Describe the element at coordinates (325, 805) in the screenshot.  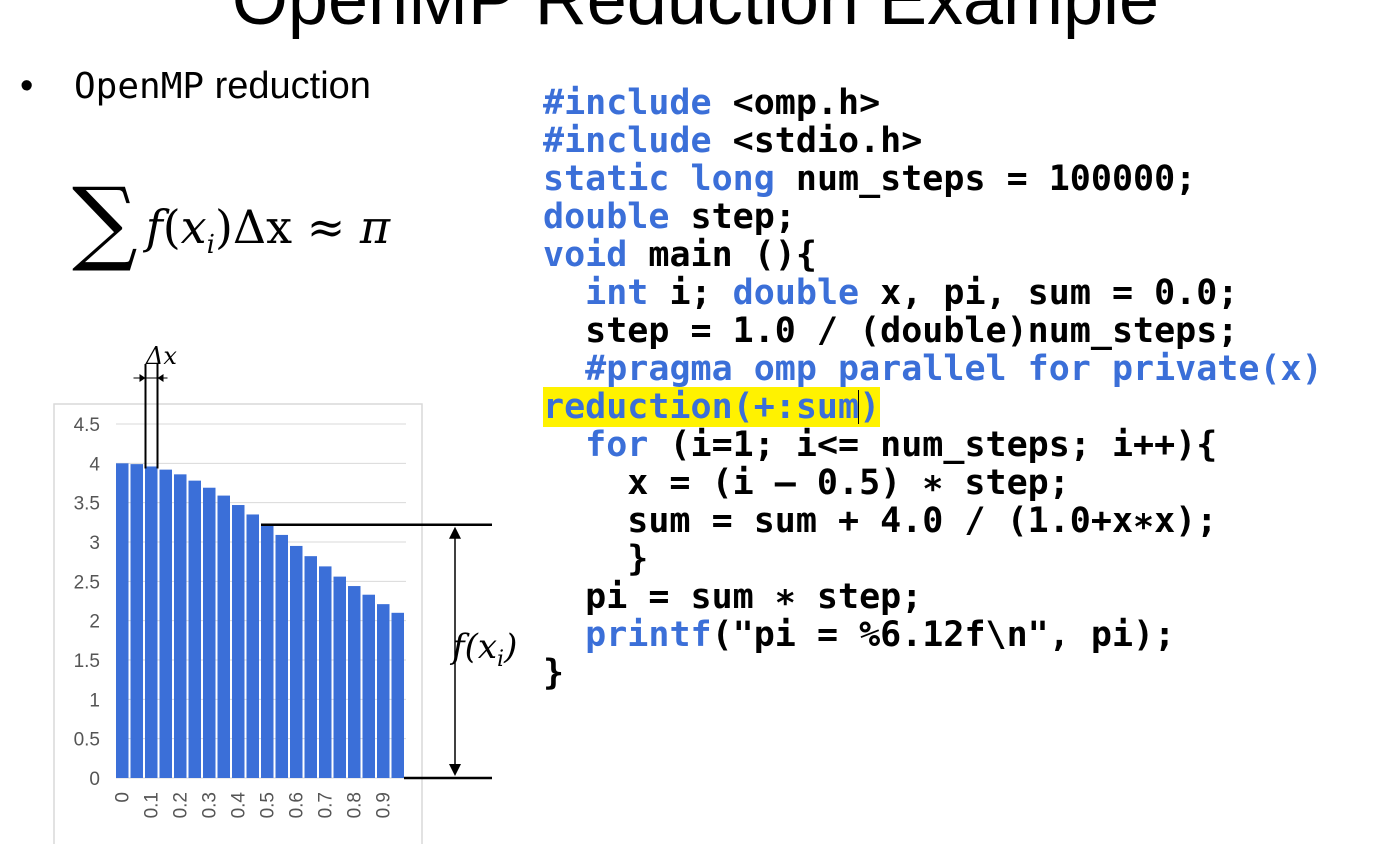
I see `x-tick-label: 0.7` at that location.